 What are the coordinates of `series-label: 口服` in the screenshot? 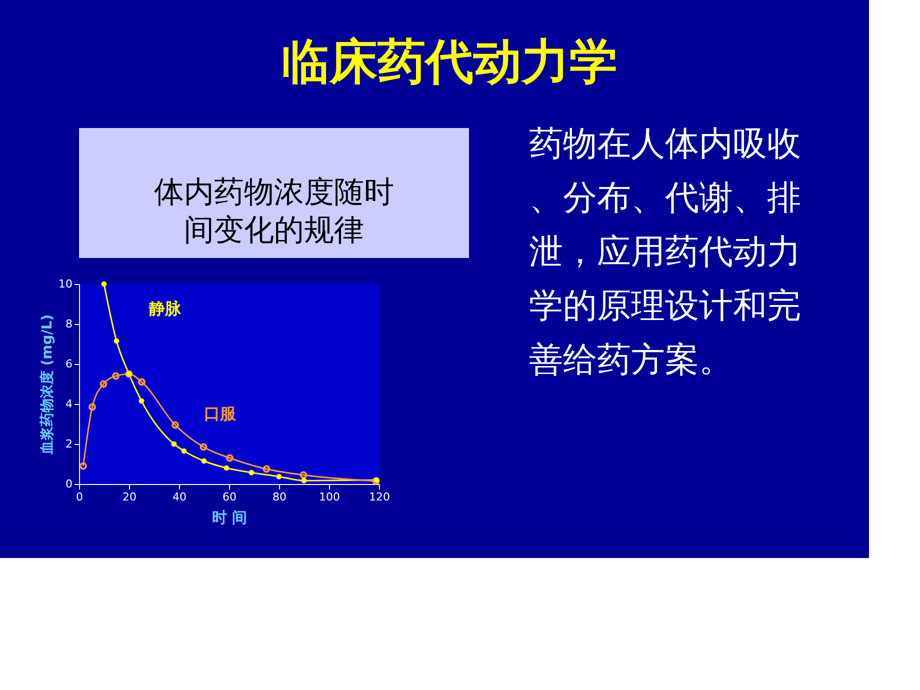 It's located at (220, 413).